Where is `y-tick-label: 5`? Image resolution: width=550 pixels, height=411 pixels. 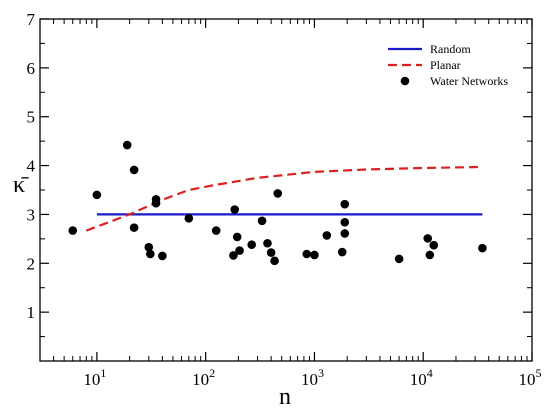
y-tick-label: 5 is located at coordinates (31, 117).